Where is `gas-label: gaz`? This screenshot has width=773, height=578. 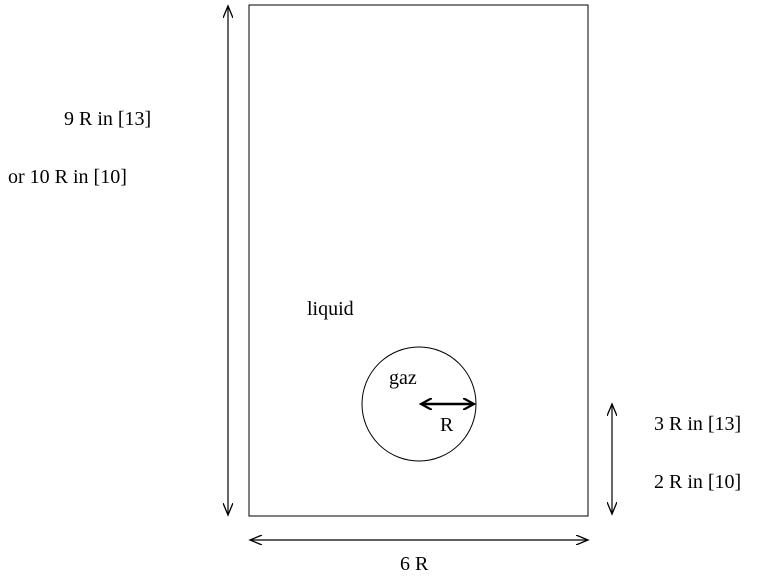 gas-label: gaz is located at coordinates (403, 378).